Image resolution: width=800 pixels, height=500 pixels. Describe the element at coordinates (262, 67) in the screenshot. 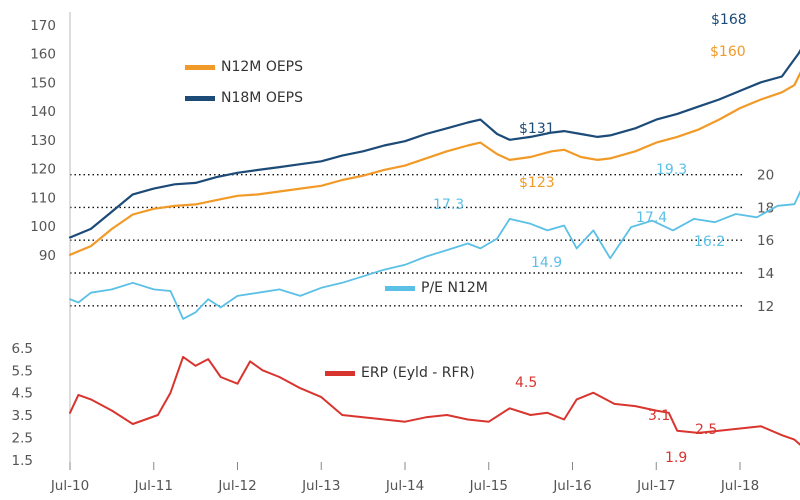

I see `legend-label-n12m-oeps: N12M OEPS` at that location.